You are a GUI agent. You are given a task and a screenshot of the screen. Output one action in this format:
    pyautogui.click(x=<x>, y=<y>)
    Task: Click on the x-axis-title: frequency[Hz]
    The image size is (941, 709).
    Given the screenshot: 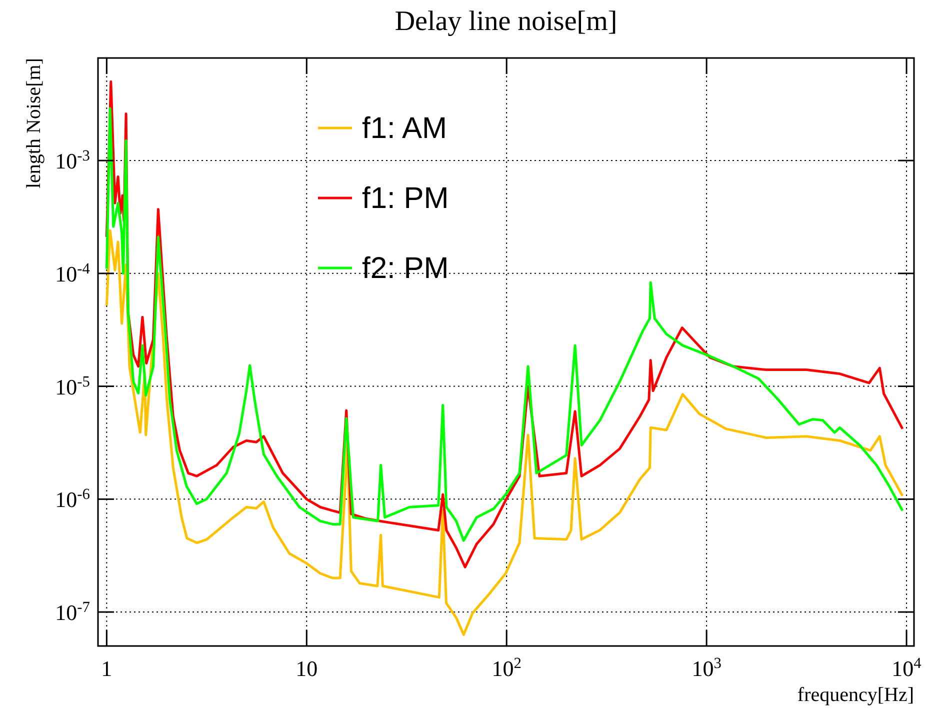 What is the action you would take?
    pyautogui.click(x=855, y=695)
    